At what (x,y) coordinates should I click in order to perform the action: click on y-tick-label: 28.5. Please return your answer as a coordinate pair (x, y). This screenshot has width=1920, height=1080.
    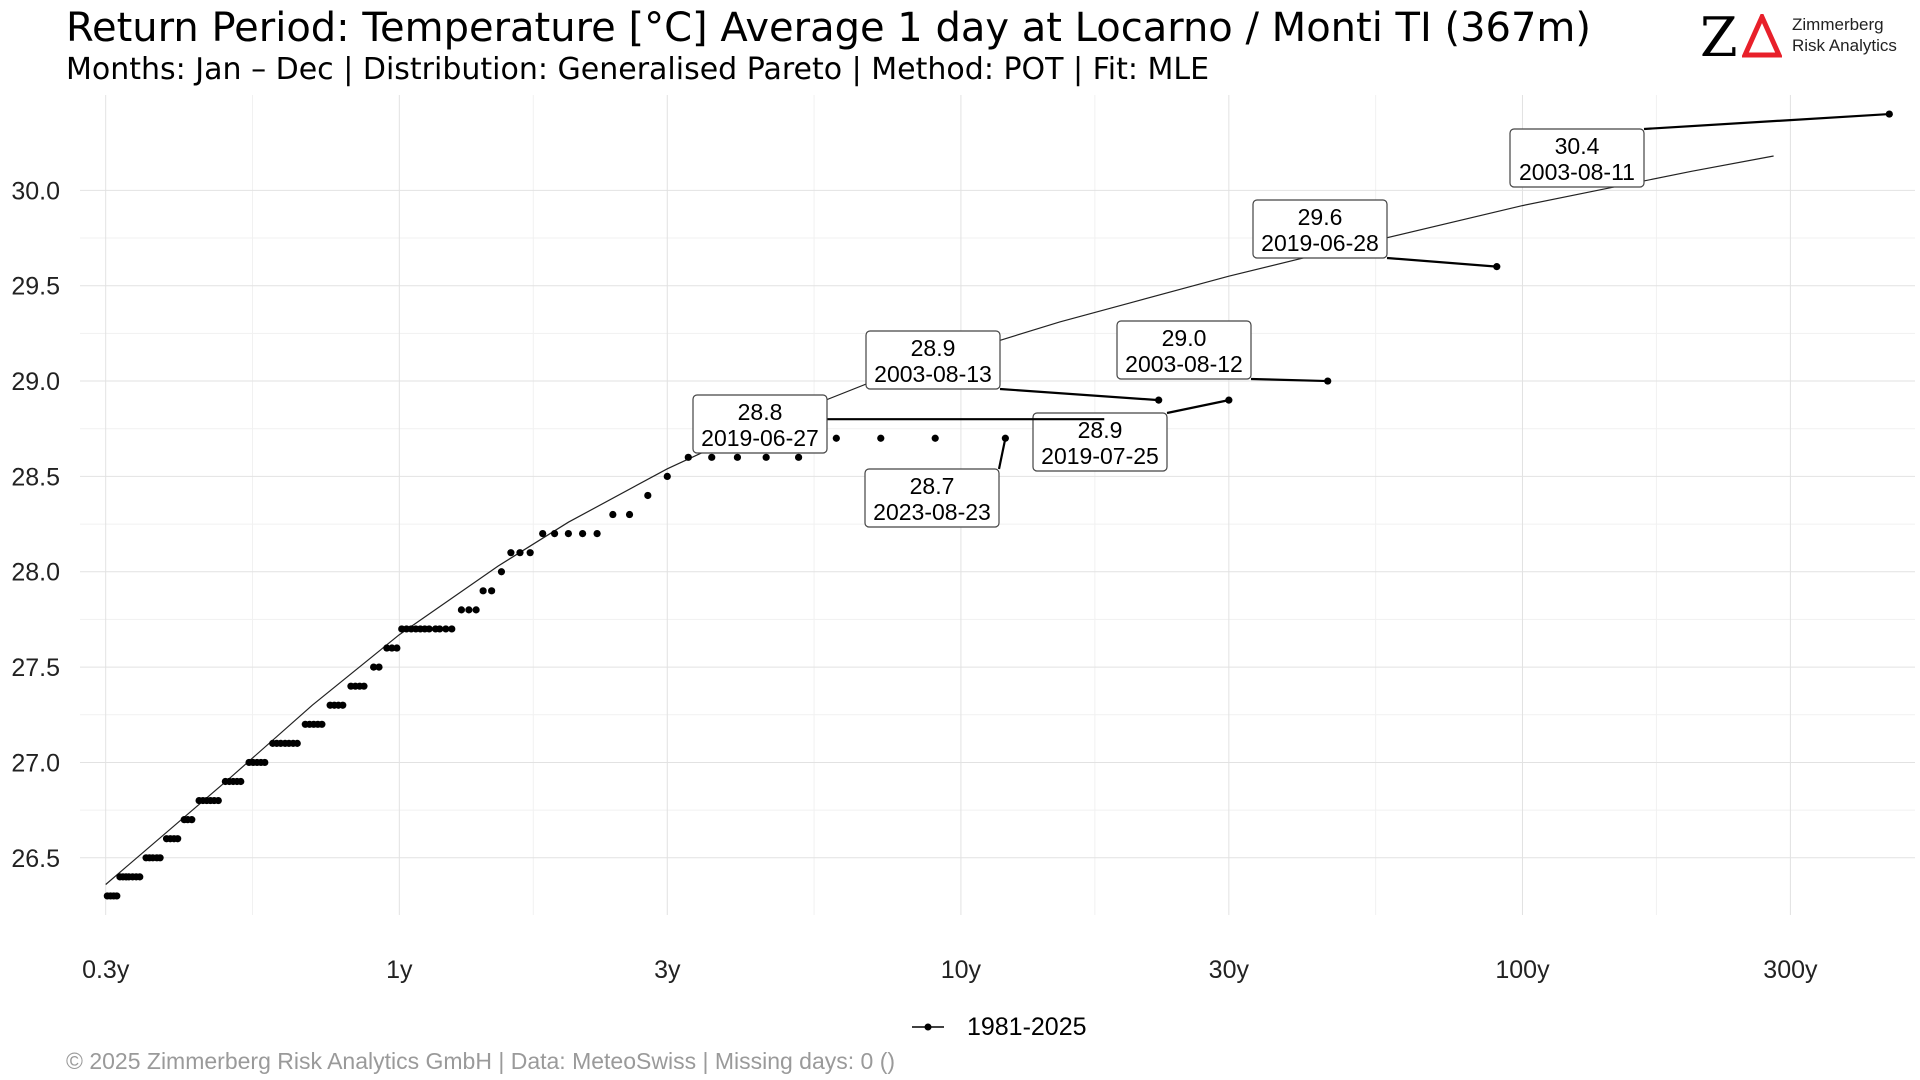
    Looking at the image, I should click on (35, 477).